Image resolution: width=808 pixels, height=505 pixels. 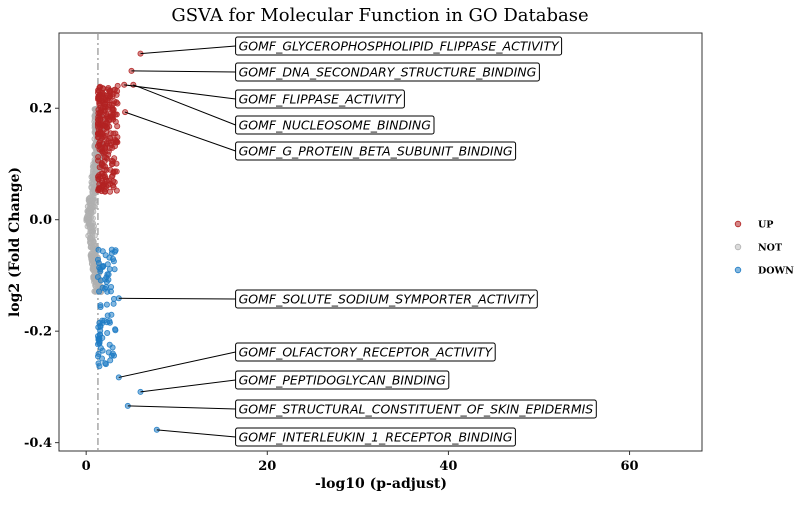 I want to click on annotation-label: GOMF_OLFACTORY_RECEPTOR_ACTIVITY, so click(x=366, y=352).